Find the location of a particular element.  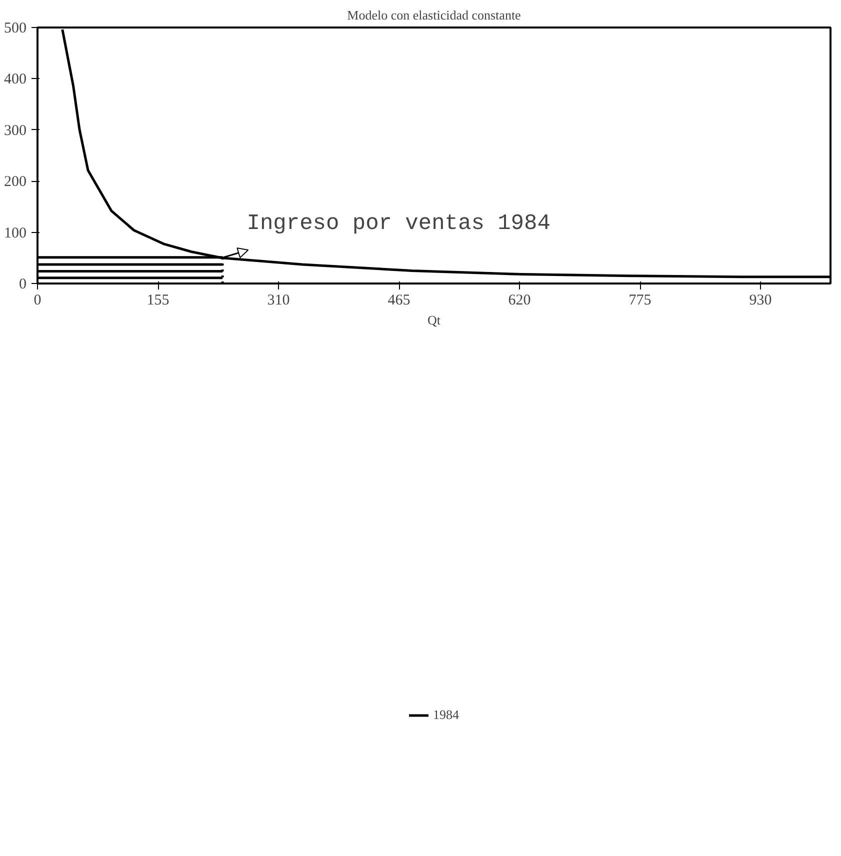

y-tick-label: 200 is located at coordinates (15, 182).